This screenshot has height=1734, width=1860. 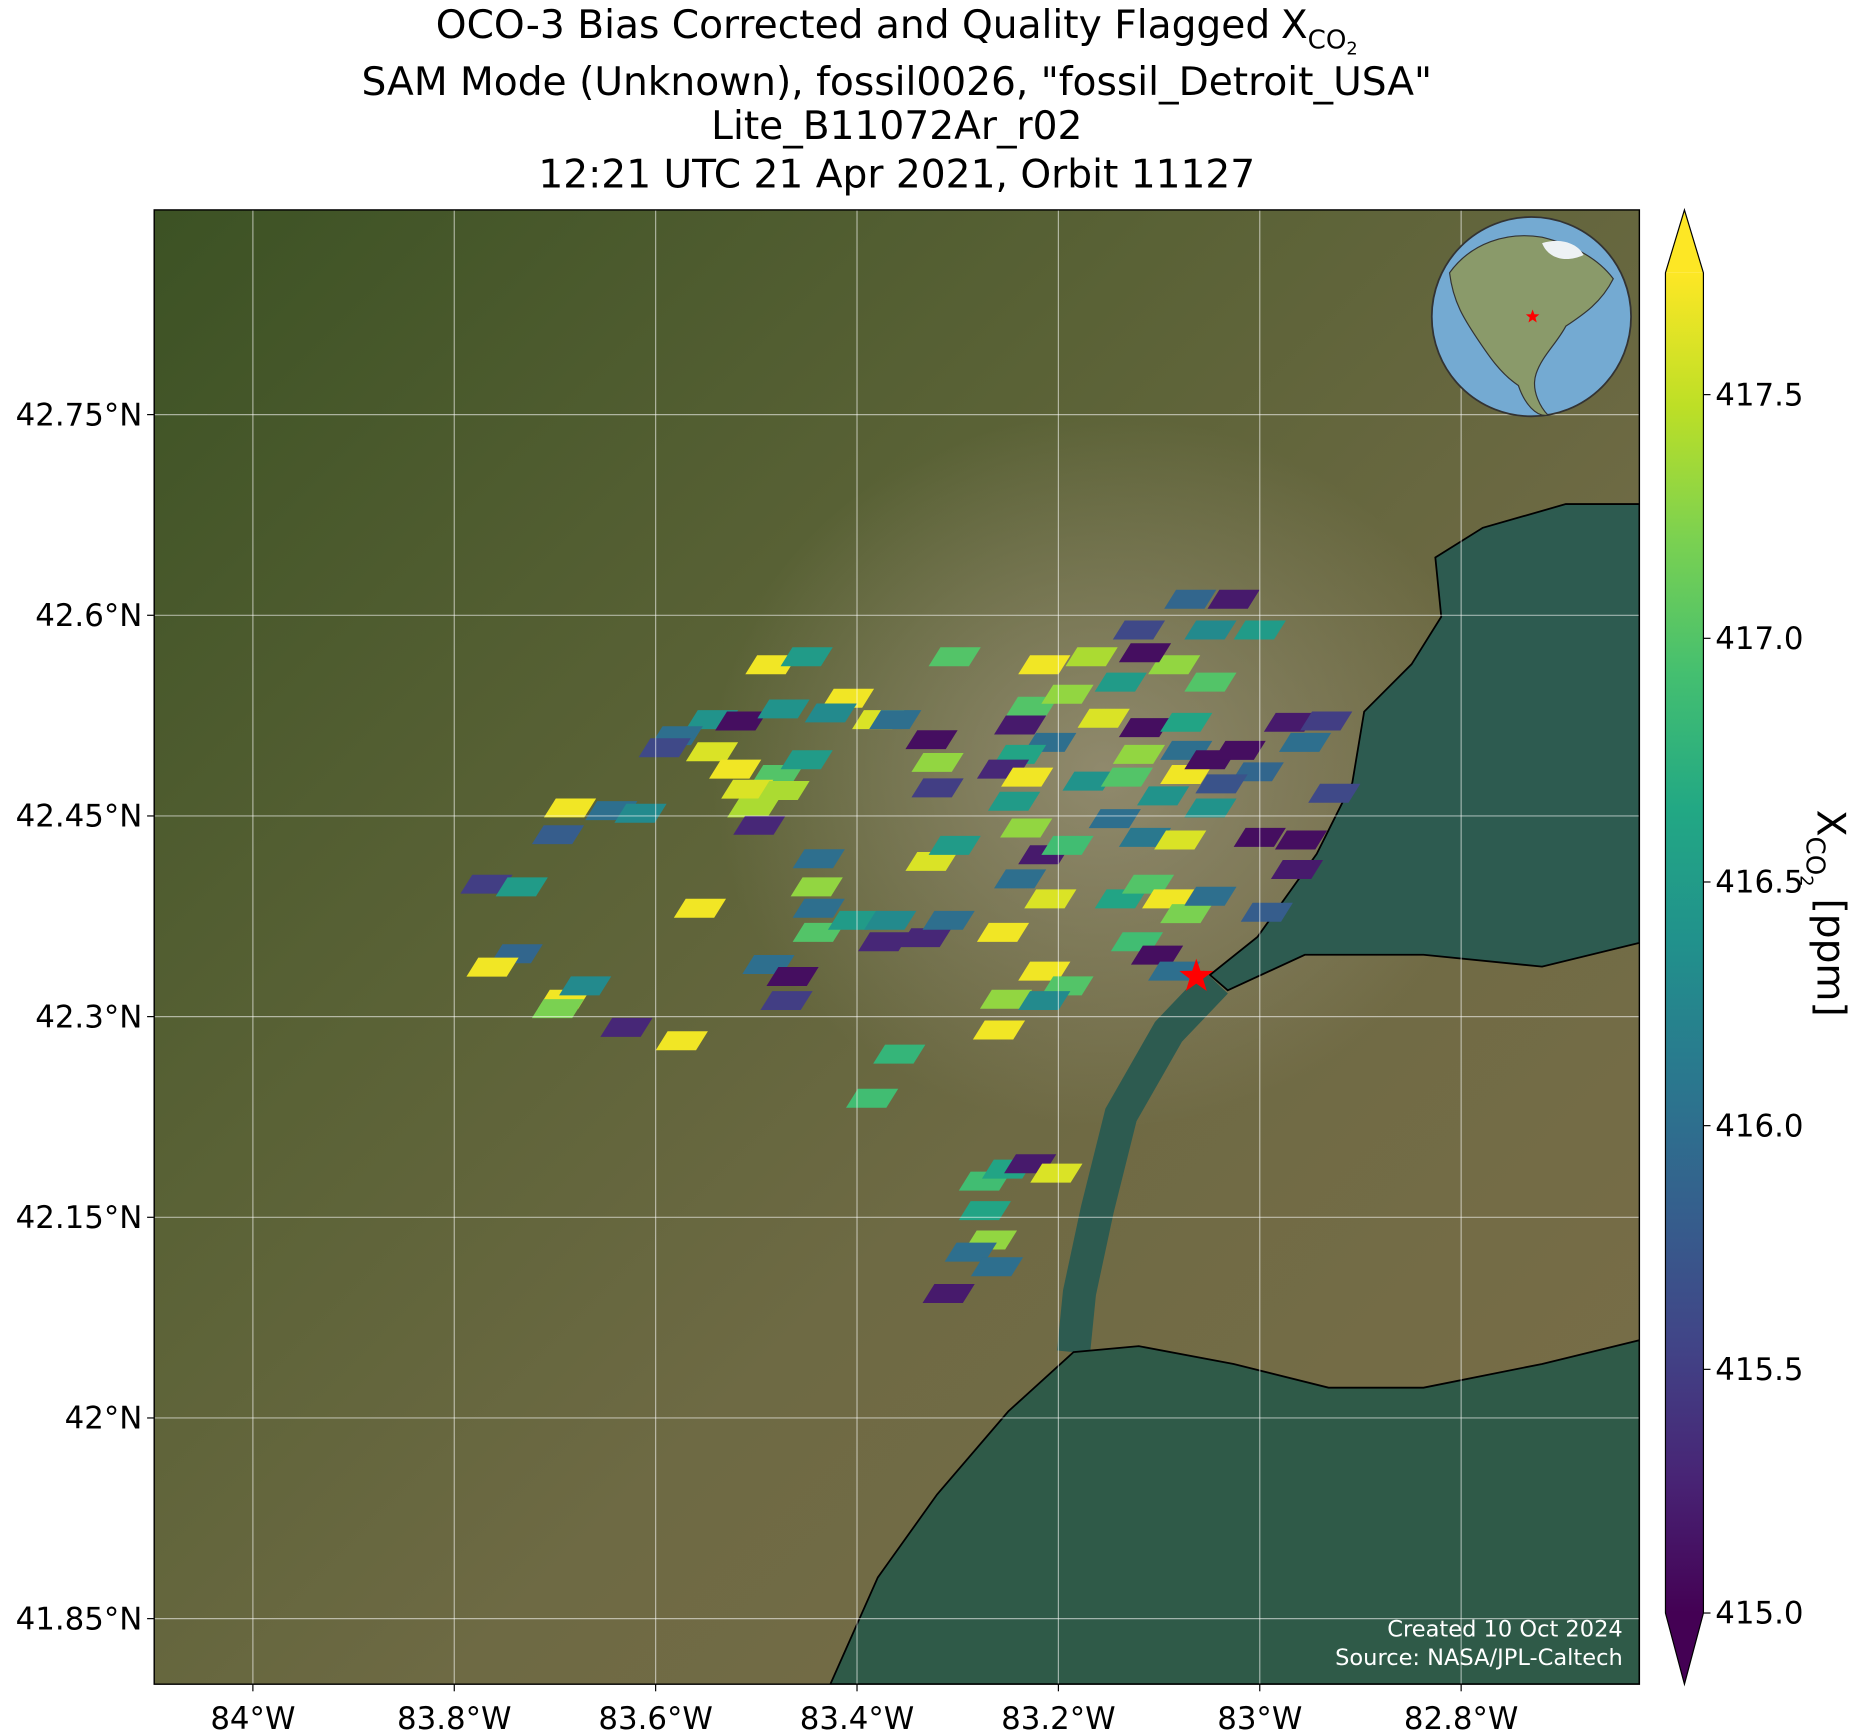 What do you see at coordinates (1461, 1717) in the screenshot?
I see `x-tick-label: 82.8°W` at bounding box center [1461, 1717].